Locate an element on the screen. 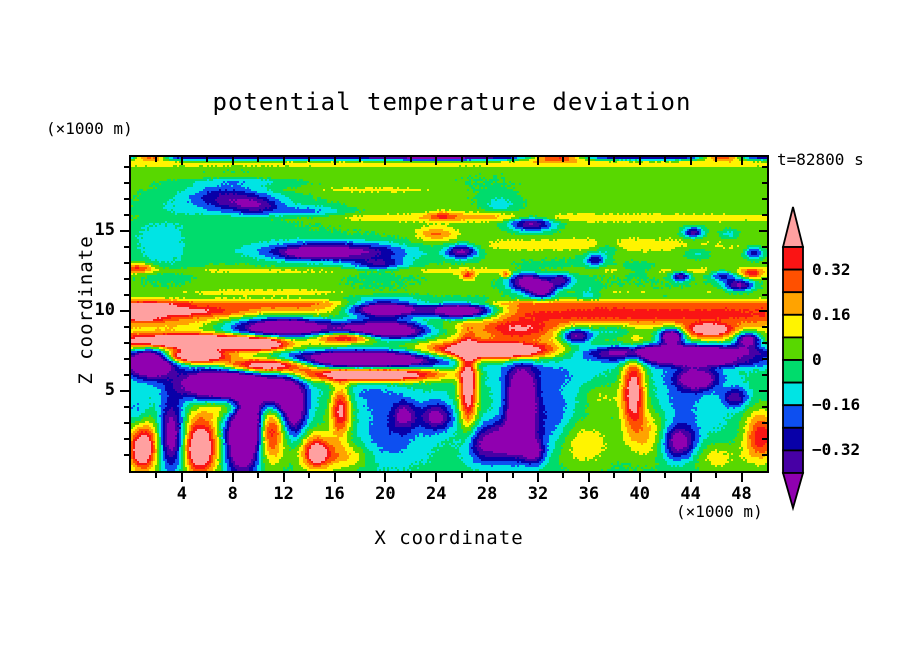 Image resolution: width=904 pixels, height=654 pixels. colorbar-tick-label: 0.16 is located at coordinates (831, 314).